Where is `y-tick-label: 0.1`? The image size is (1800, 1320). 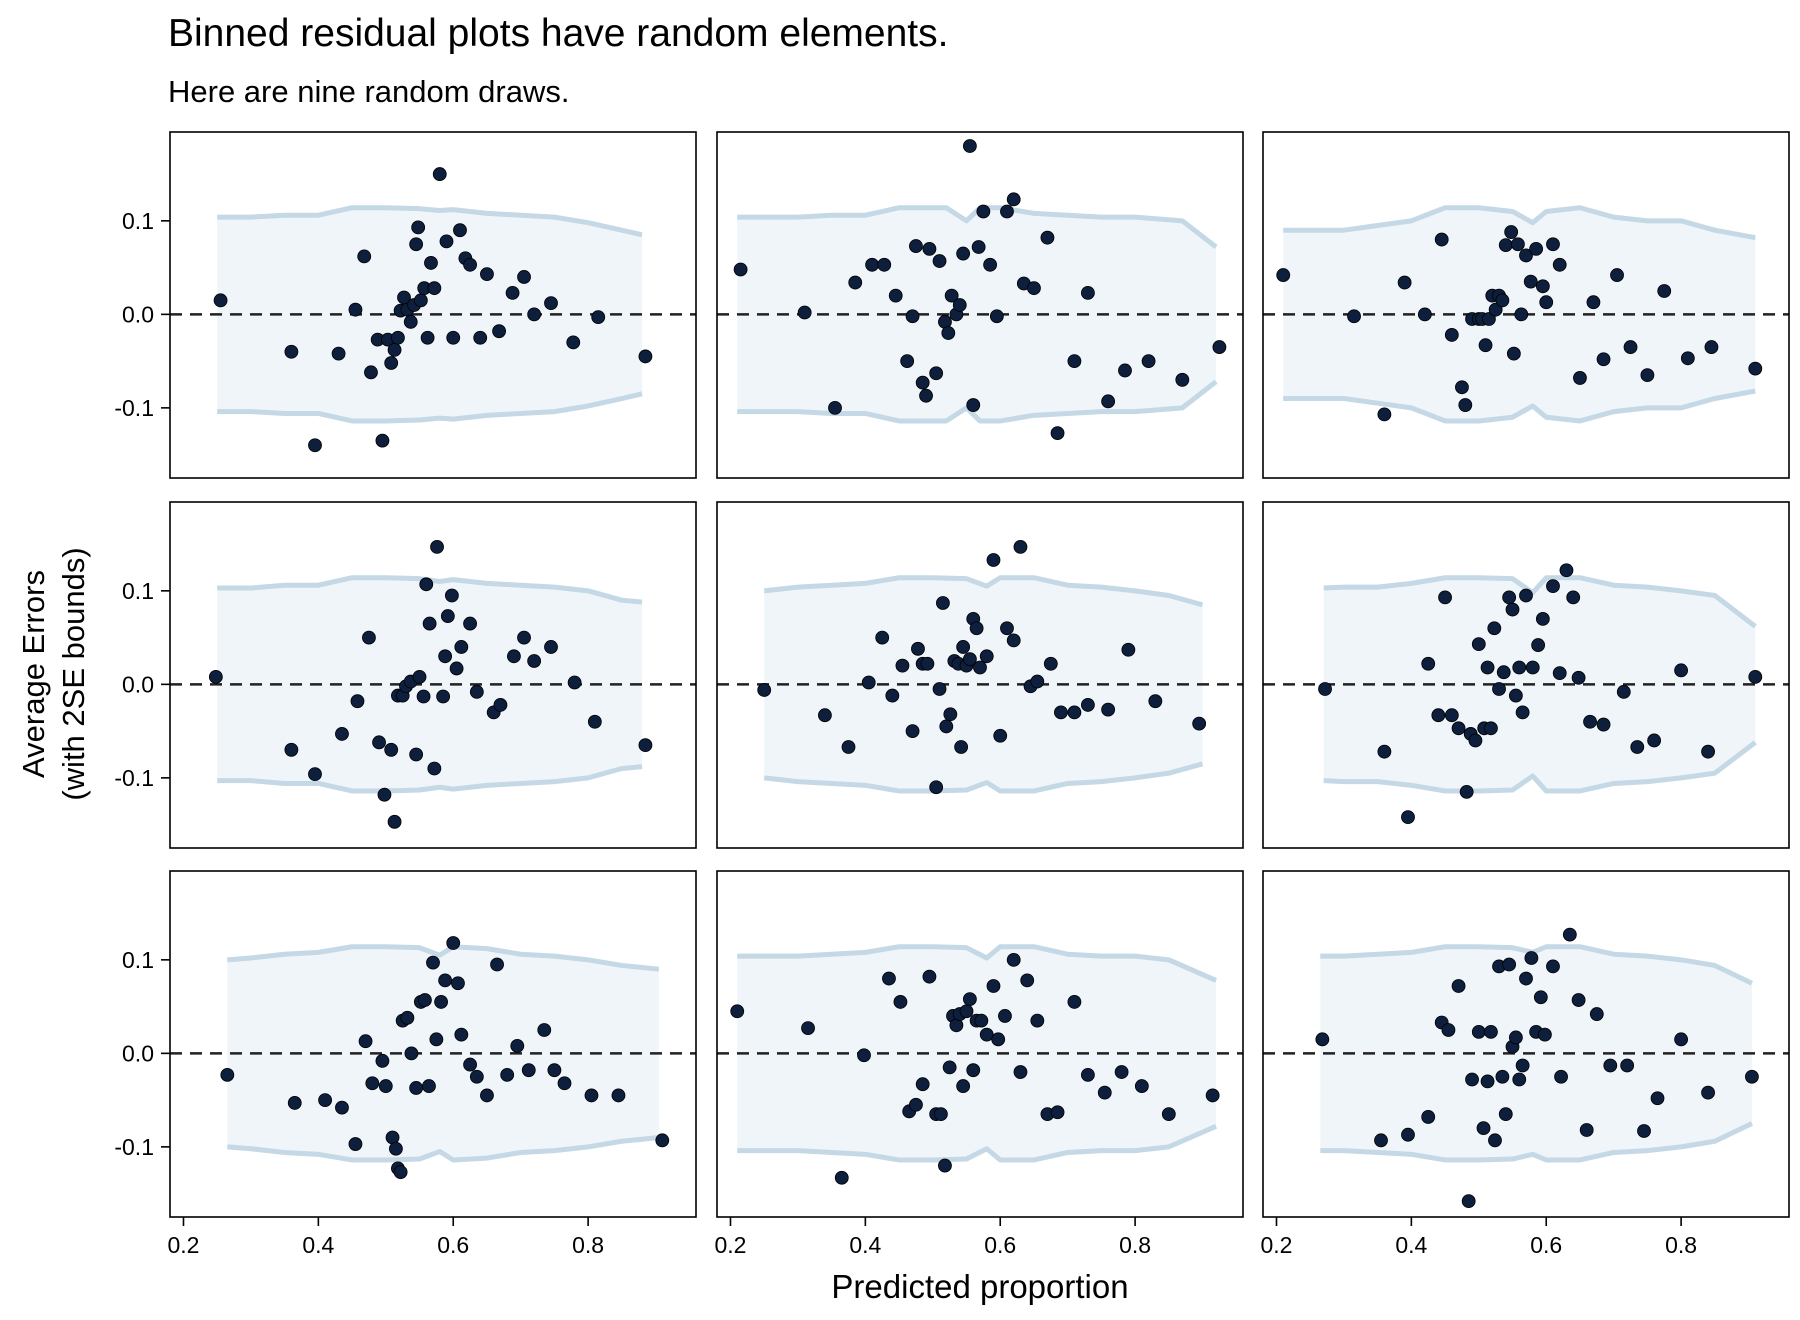 y-tick-label: 0.1 is located at coordinates (138, 591).